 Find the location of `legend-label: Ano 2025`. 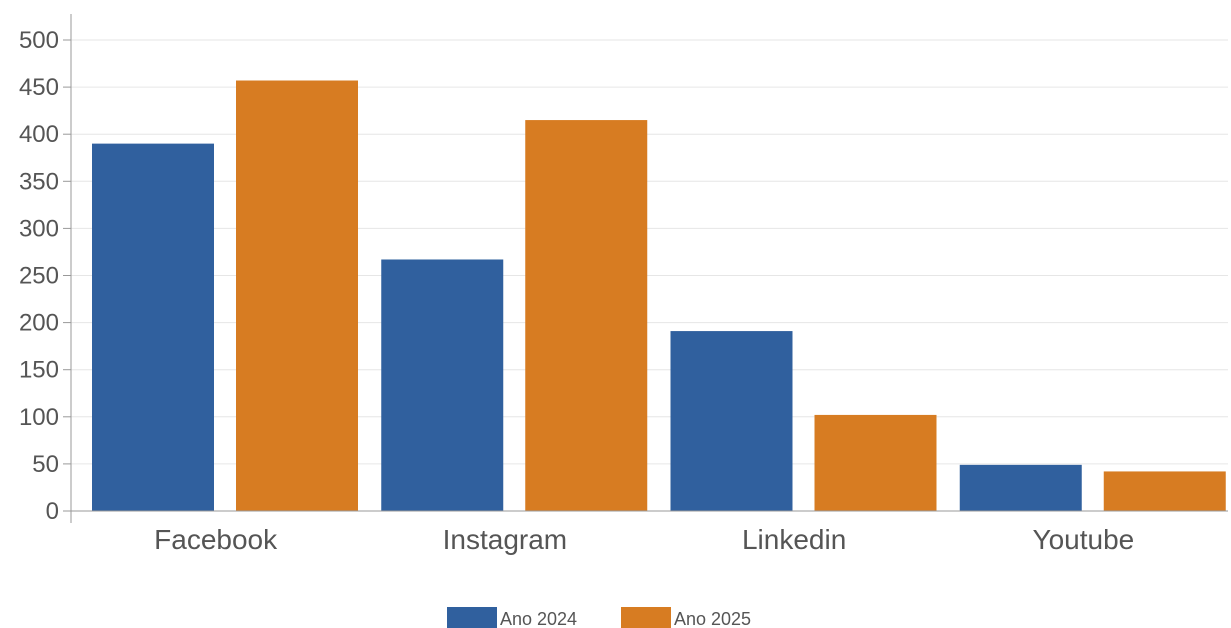

legend-label: Ano 2025 is located at coordinates (712, 618).